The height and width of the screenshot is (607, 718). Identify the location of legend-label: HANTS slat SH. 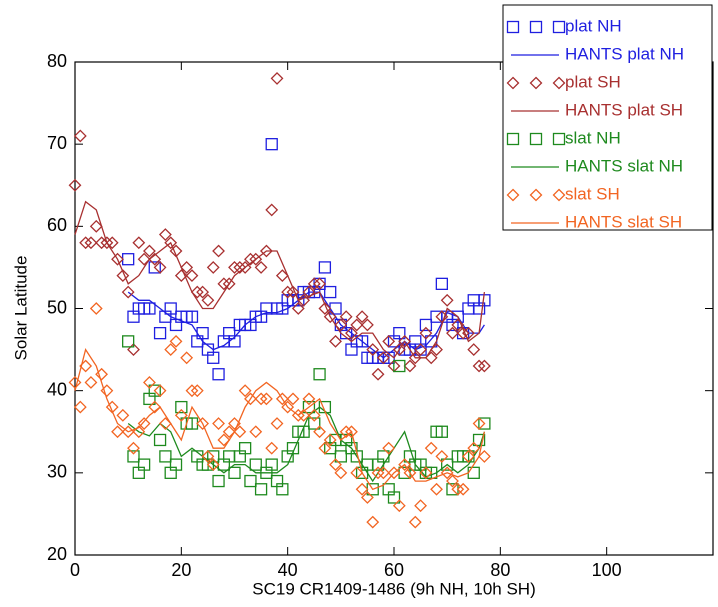
(623, 221).